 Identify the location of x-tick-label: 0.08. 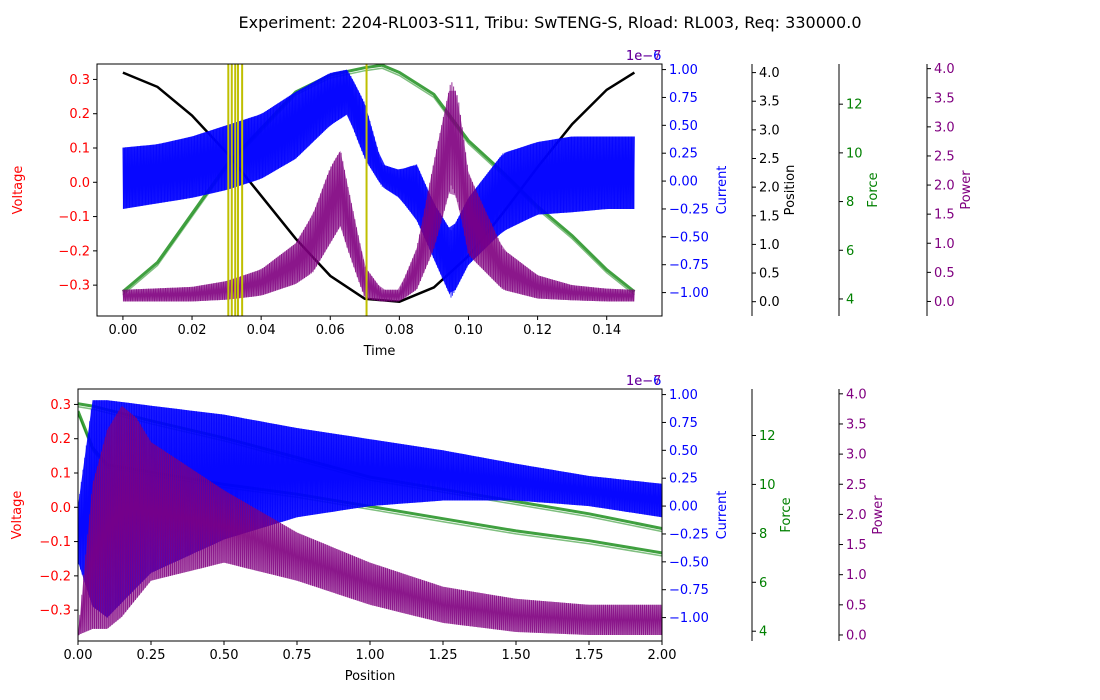
(399, 330).